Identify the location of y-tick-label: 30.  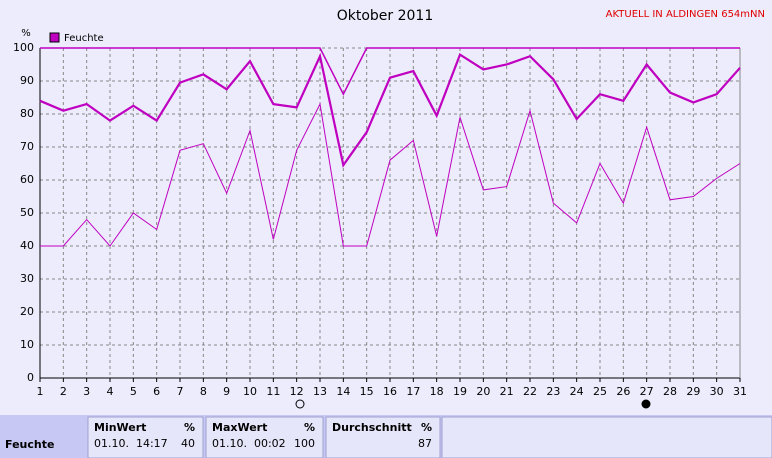
(27, 278).